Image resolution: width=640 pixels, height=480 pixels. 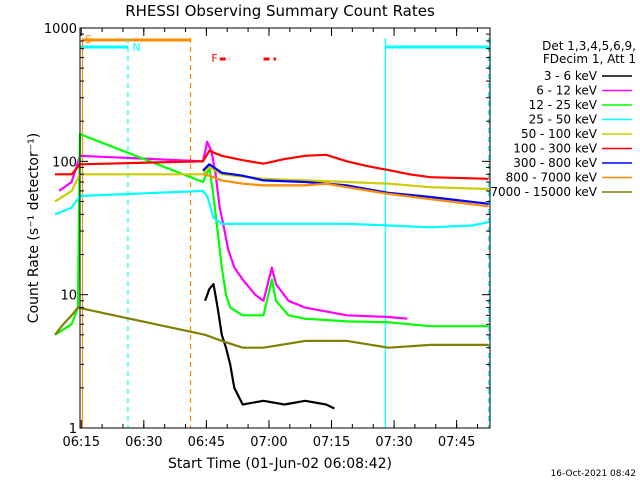 I want to click on y-axis-label: Count Rate (s⁻¹ detector⁻¹), so click(x=34, y=228).